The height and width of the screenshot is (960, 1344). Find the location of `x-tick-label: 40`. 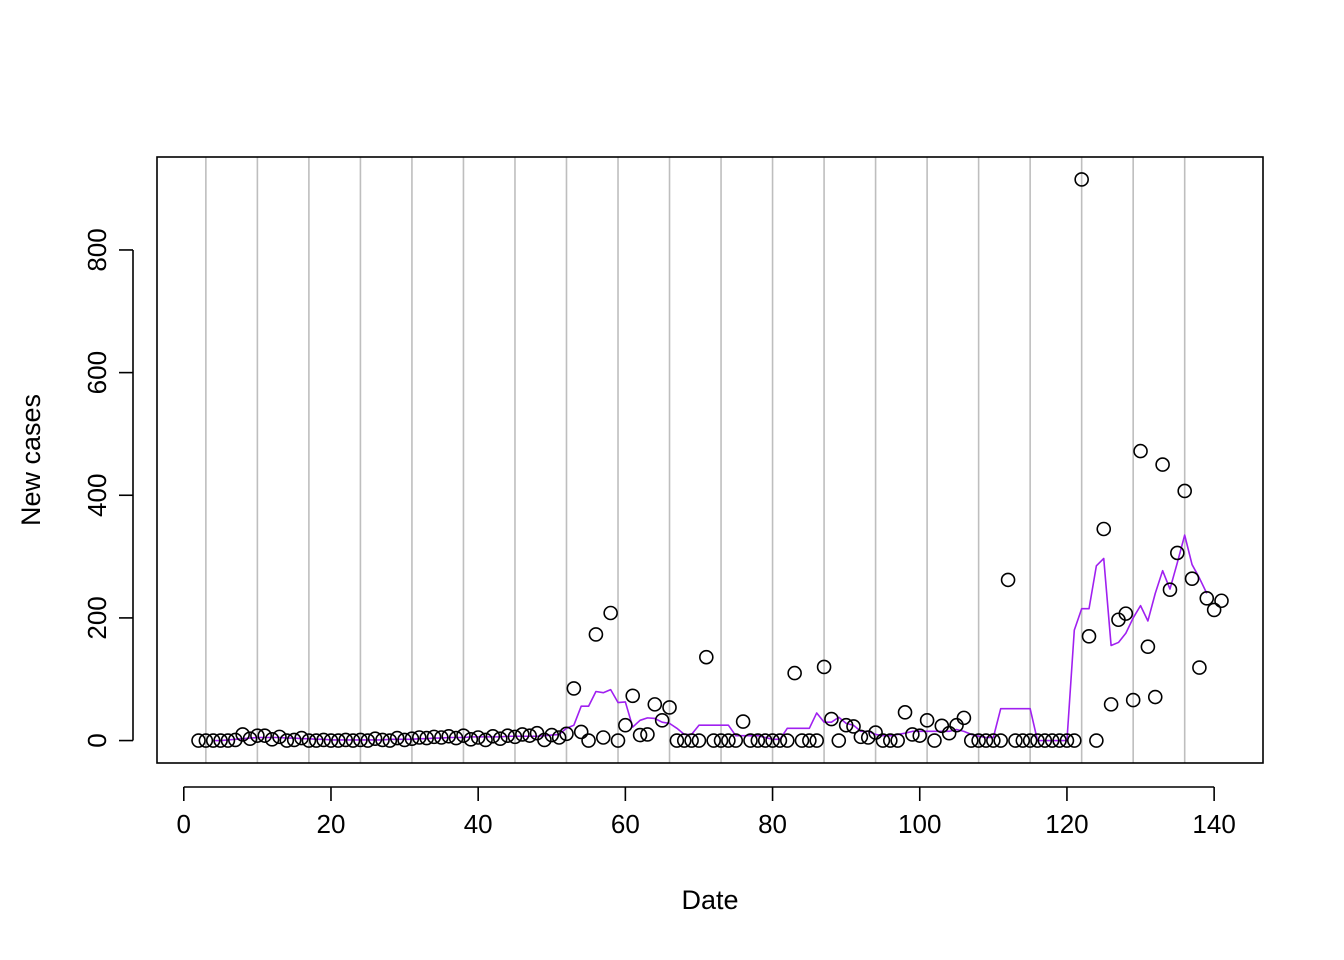

x-tick-label: 40 is located at coordinates (478, 824).